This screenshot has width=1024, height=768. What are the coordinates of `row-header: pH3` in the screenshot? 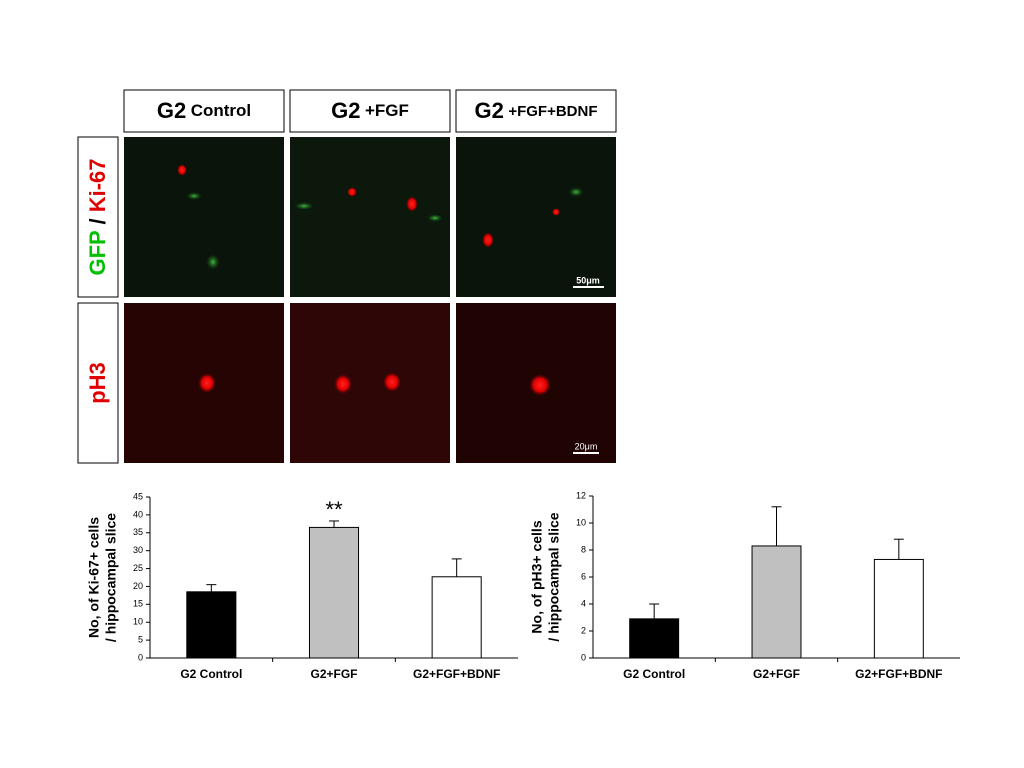 It's located at (97, 383).